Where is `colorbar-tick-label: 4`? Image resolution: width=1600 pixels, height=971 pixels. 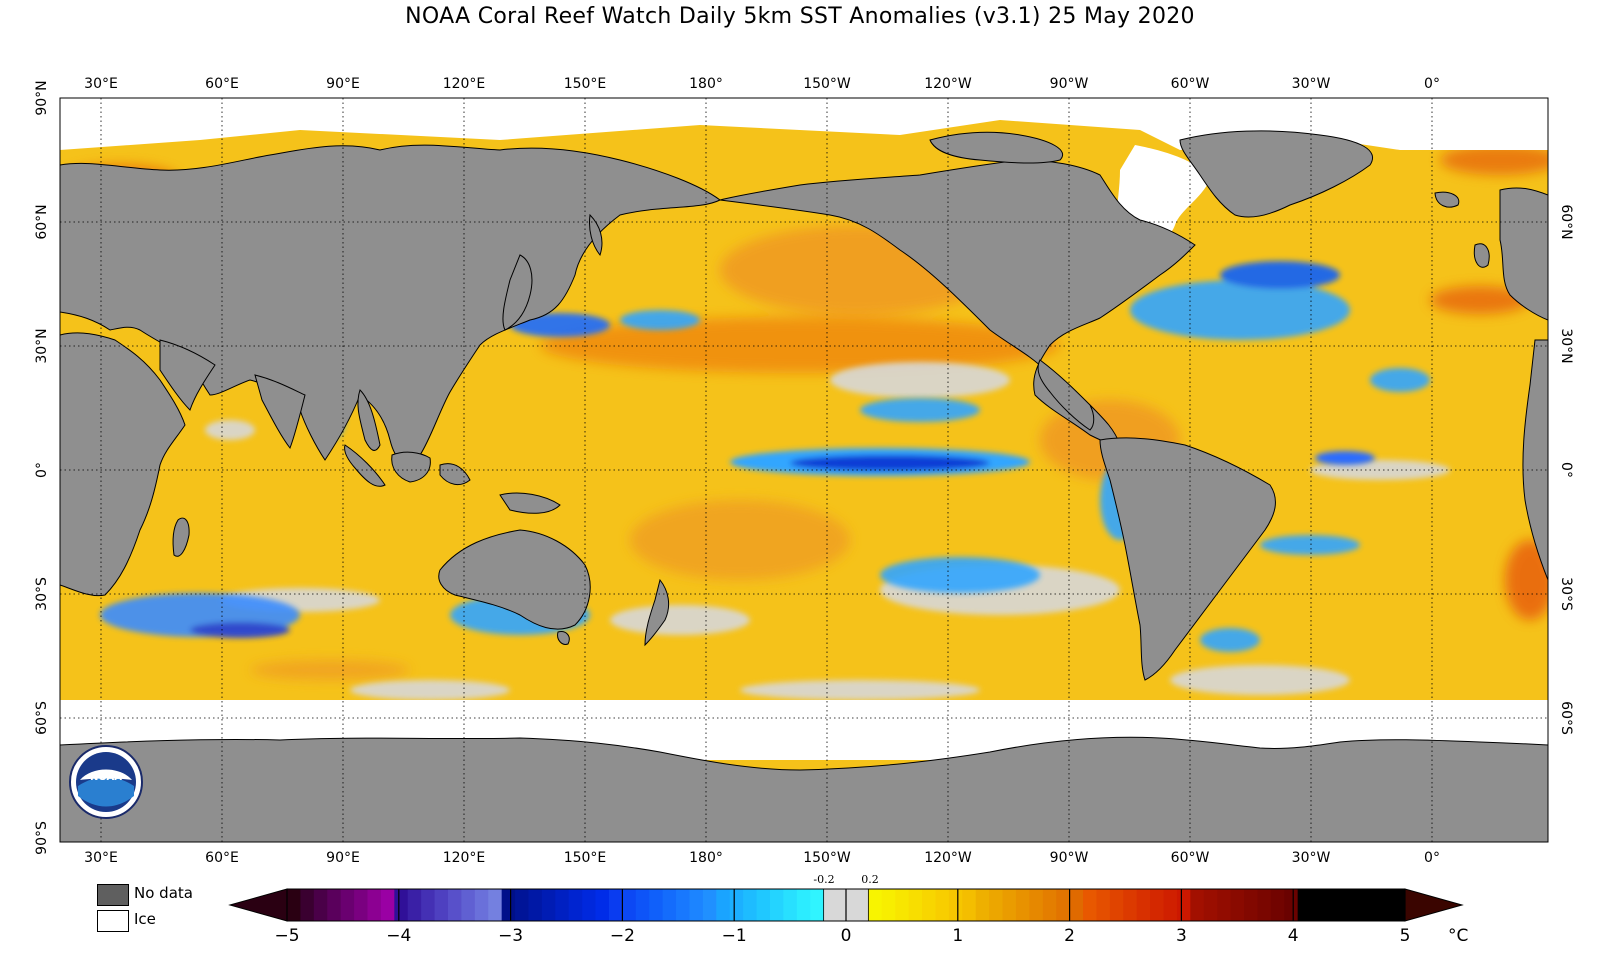 colorbar-tick-label: 4 is located at coordinates (1293, 936).